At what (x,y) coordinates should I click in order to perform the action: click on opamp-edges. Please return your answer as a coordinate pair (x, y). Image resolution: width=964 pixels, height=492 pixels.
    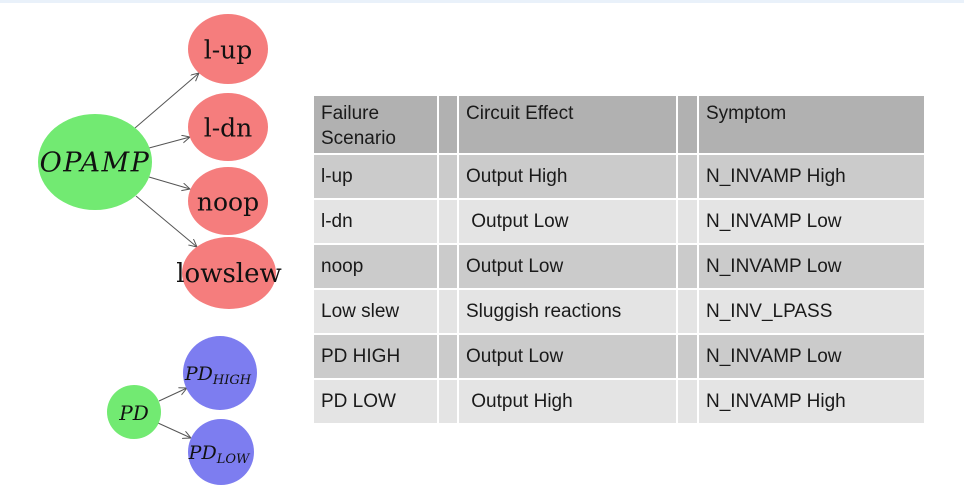
    Looking at the image, I should click on (166, 160).